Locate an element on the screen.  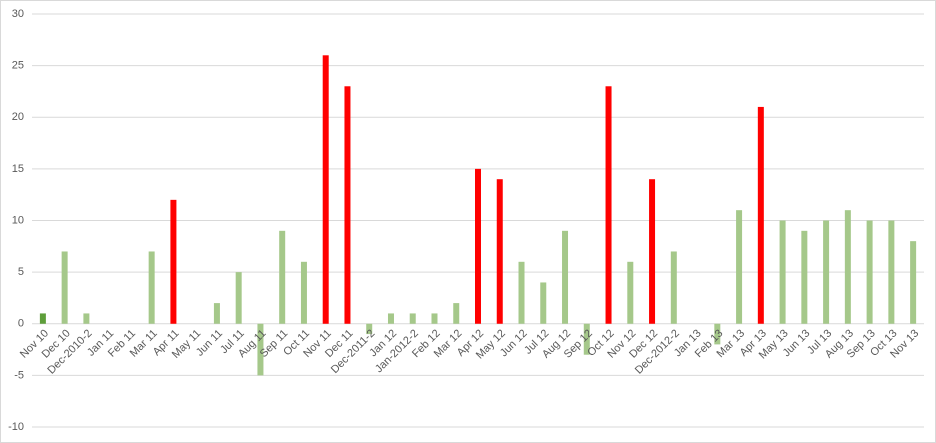
y-tick-label: 25 is located at coordinates (18, 66).